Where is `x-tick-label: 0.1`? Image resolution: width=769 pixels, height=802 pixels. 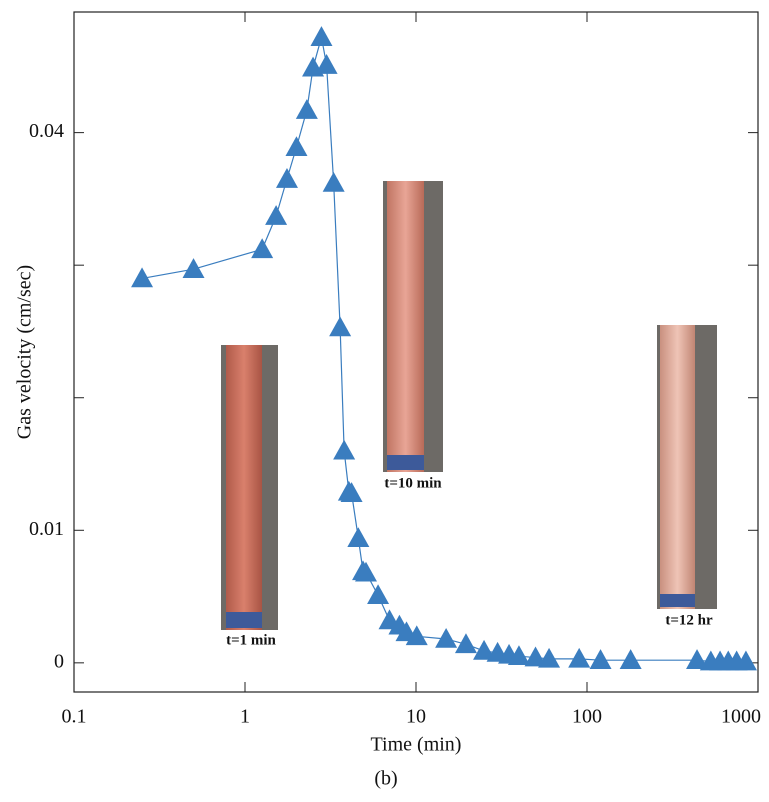 x-tick-label: 0.1 is located at coordinates (74, 717).